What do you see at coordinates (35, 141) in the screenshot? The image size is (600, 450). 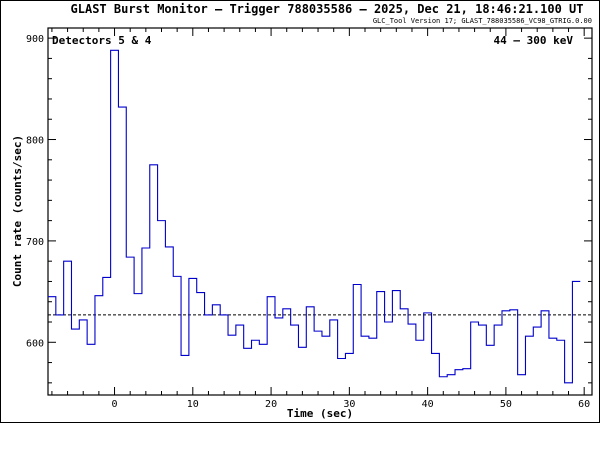 I see `y-tick-label: 800` at bounding box center [35, 141].